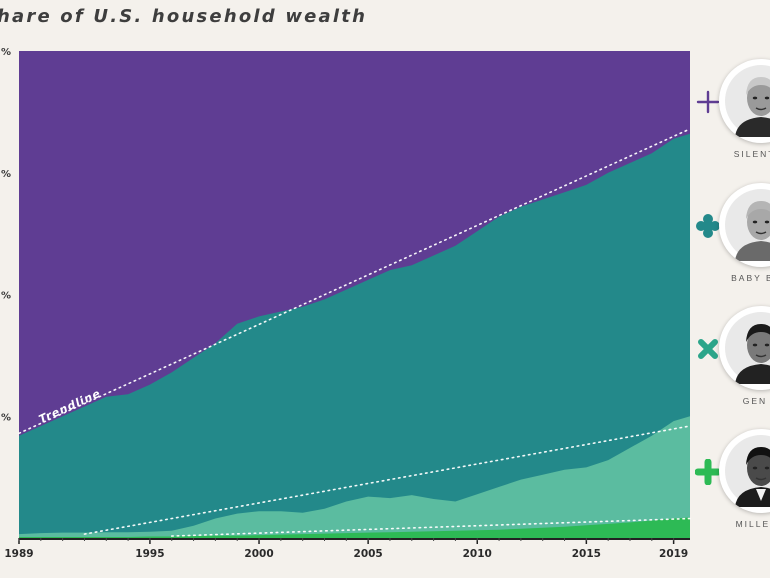 Image resolution: width=770 pixels, height=578 pixels. What do you see at coordinates (673, 554) in the screenshot?
I see `x-tick-label: 2019` at bounding box center [673, 554].